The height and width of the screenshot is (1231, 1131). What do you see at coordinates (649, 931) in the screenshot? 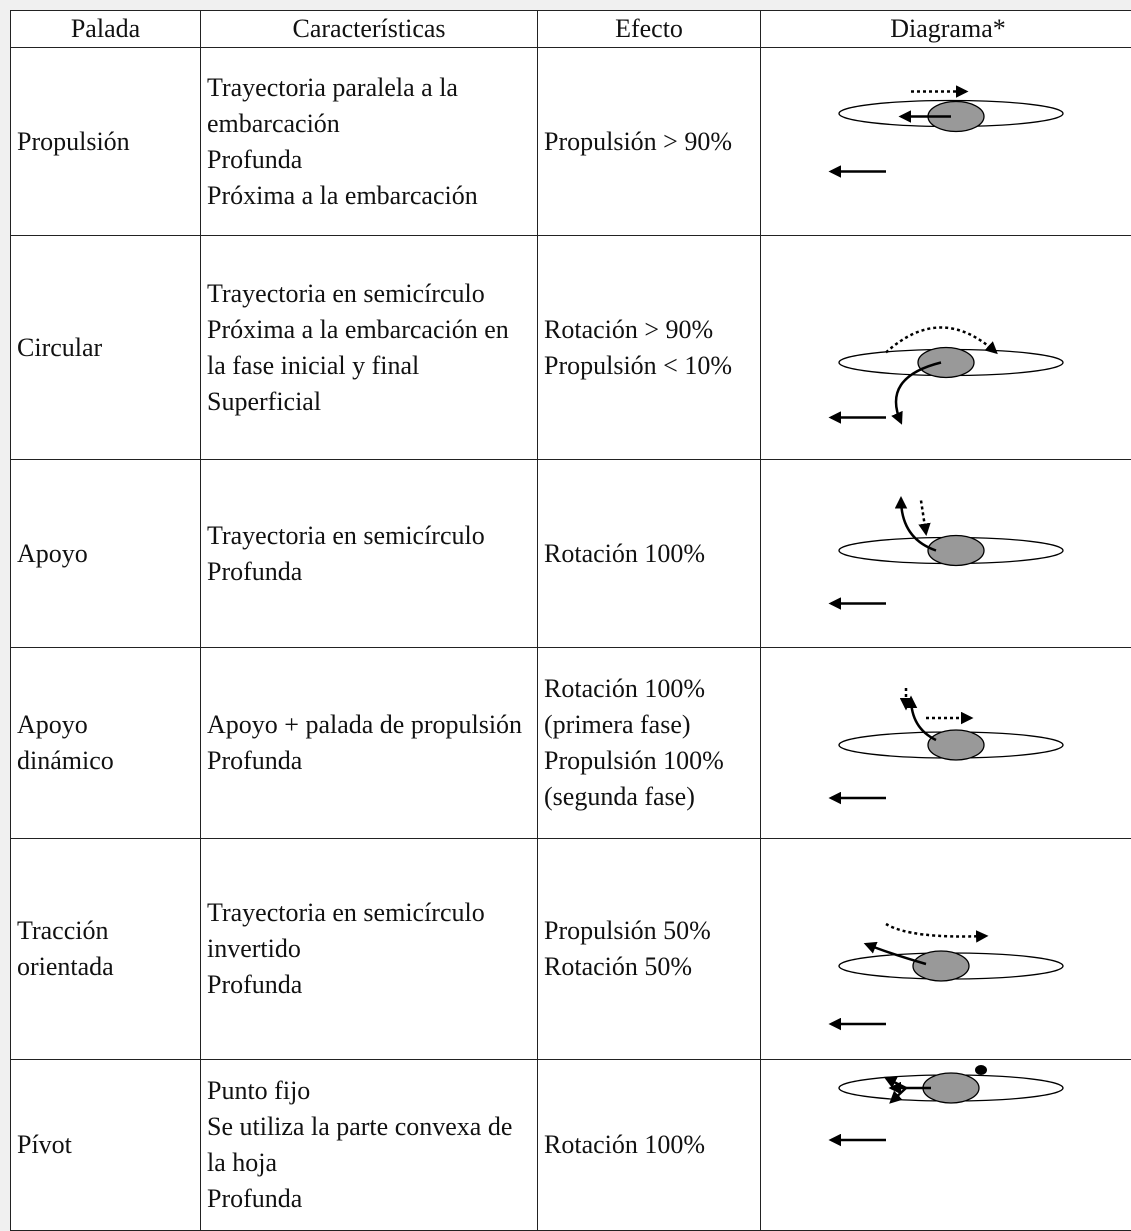
I see `cell-line: Propulsión 50%` at bounding box center [649, 931].